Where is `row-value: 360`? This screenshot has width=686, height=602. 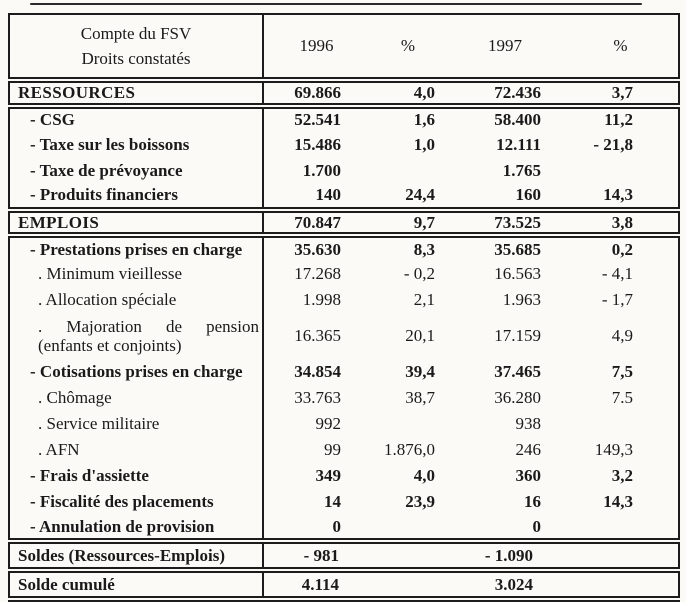 row-value: 360 is located at coordinates (528, 476).